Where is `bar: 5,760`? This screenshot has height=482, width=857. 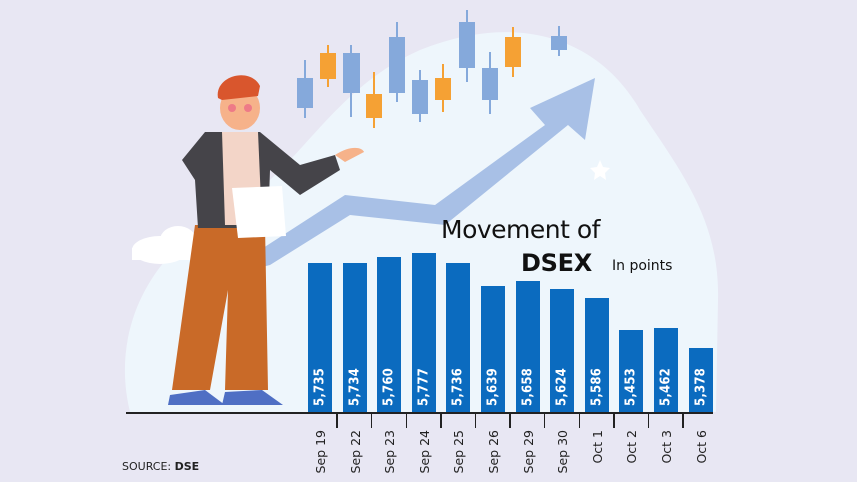 bar: 5,760 is located at coordinates (389, 334).